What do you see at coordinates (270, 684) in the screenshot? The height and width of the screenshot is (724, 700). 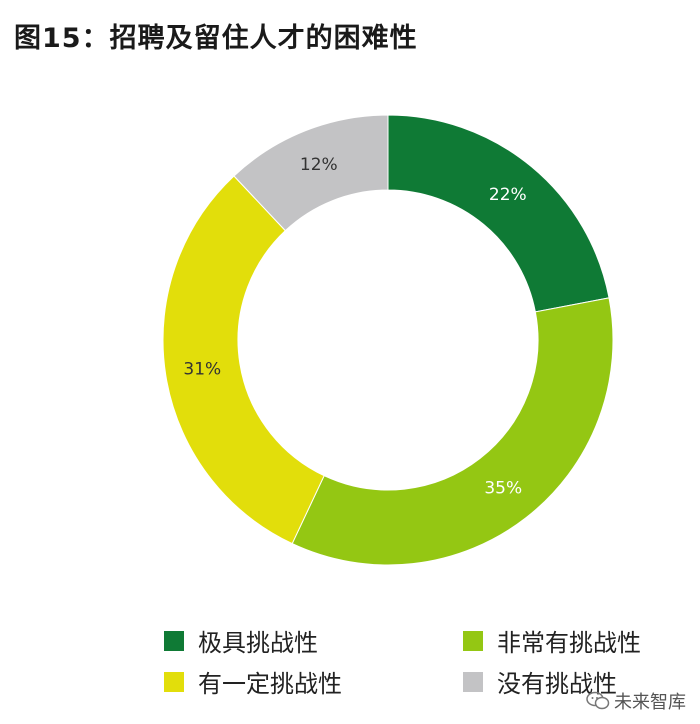 I see `legend-label: 有一定挑战性` at bounding box center [270, 684].